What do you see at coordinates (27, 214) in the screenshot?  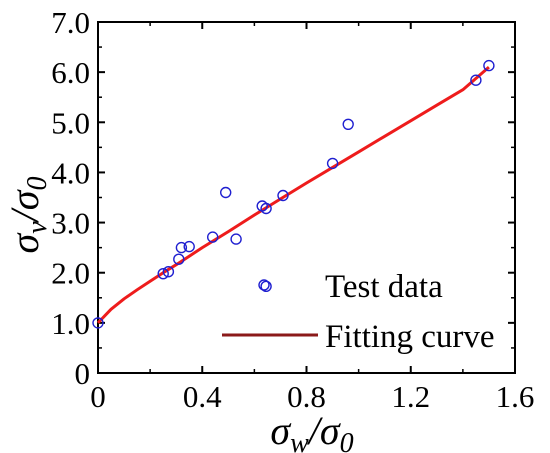 I see `y-axis-label: σv/σ0` at bounding box center [27, 214].